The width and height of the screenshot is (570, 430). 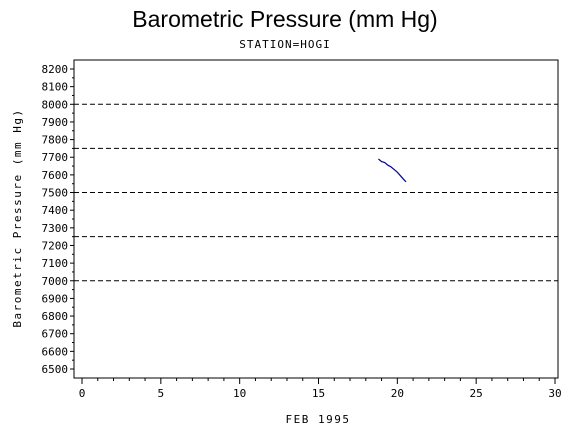 What do you see at coordinates (318, 419) in the screenshot?
I see `x-axis-label: FEB 1995` at bounding box center [318, 419].